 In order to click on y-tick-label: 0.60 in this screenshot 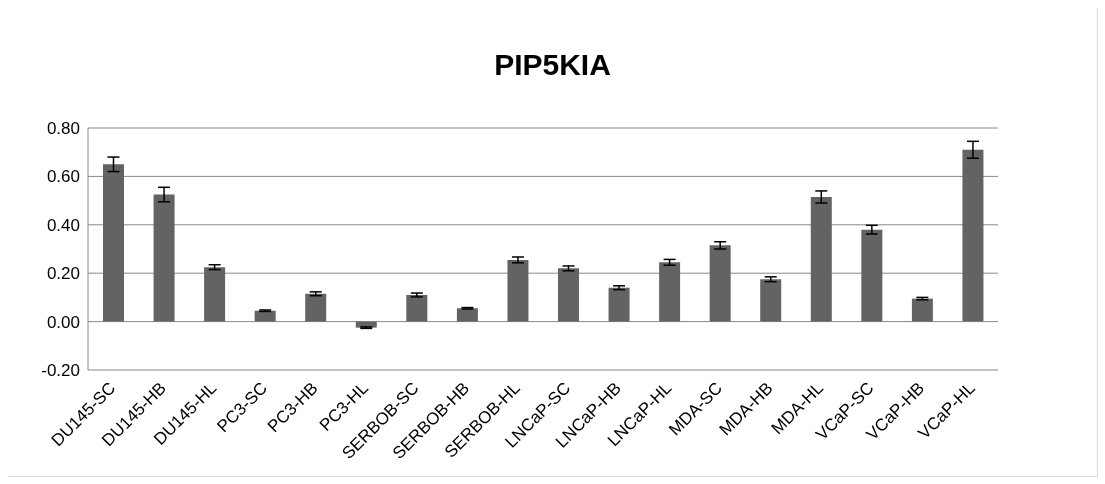, I will do `click(63, 177)`.